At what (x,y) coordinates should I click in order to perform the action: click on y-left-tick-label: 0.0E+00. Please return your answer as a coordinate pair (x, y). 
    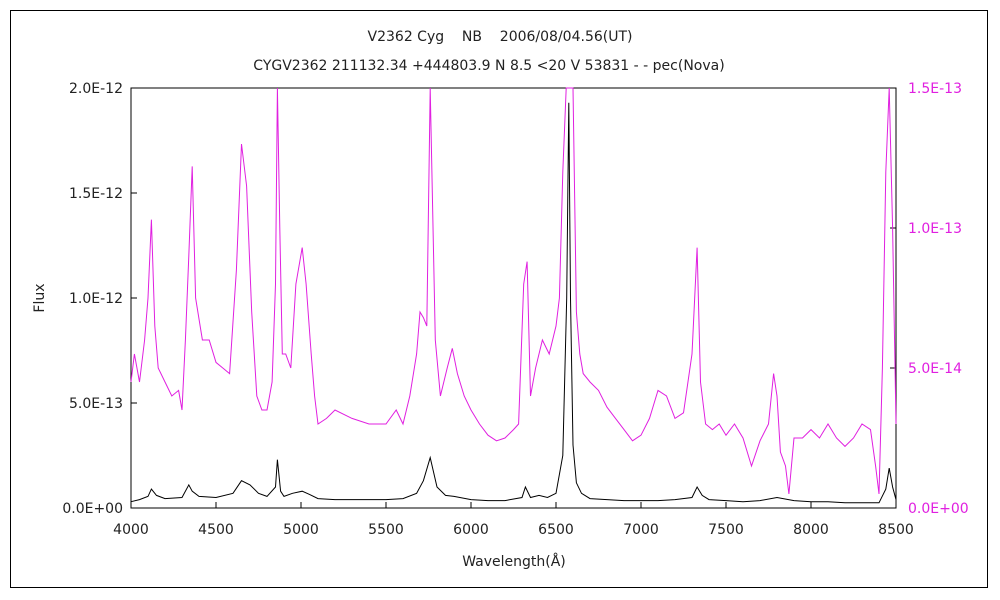
    Looking at the image, I should click on (92, 509).